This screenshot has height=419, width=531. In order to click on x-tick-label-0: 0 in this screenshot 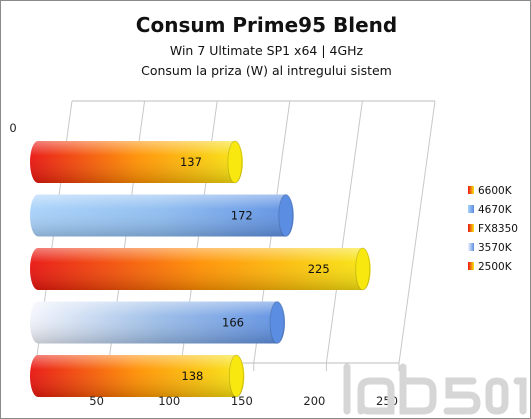, I will do `click(12, 128)`.